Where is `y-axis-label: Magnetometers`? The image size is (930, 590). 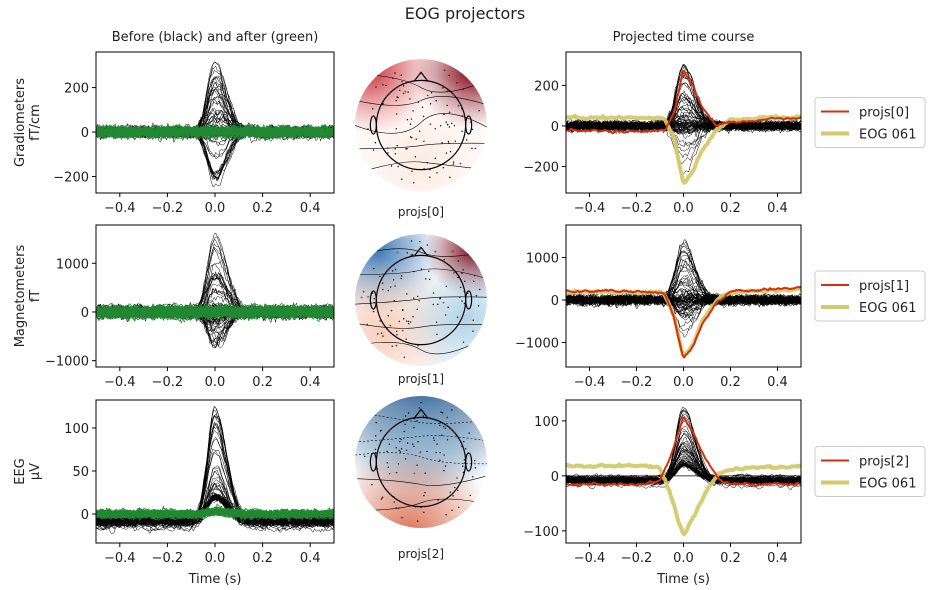
y-axis-label: Magnetometers is located at coordinates (20, 295).